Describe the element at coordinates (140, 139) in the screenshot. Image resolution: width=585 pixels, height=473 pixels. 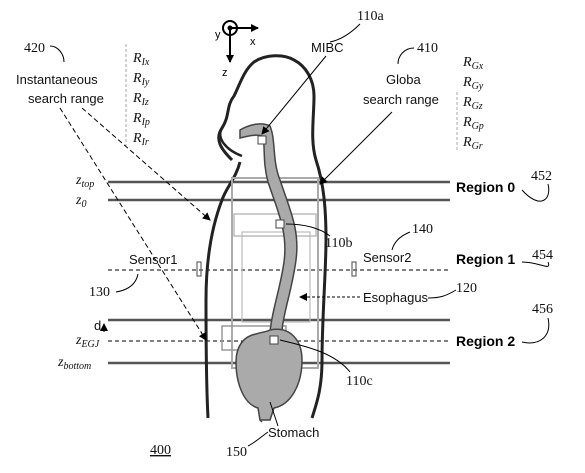
I see `instant-r-ir: RIr` at that location.